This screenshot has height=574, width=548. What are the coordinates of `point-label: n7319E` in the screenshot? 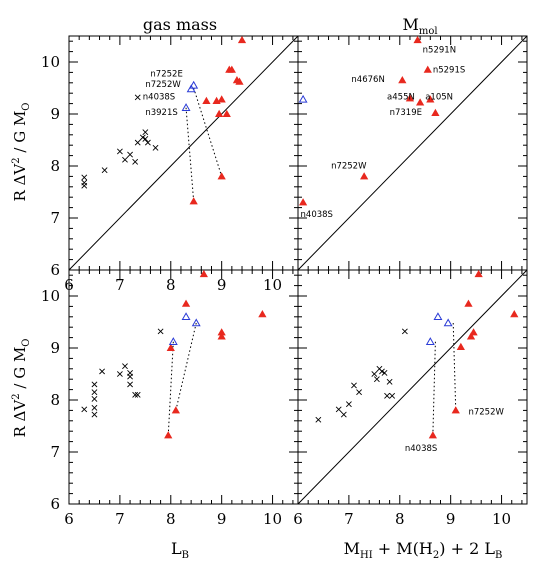 It's located at (406, 113).